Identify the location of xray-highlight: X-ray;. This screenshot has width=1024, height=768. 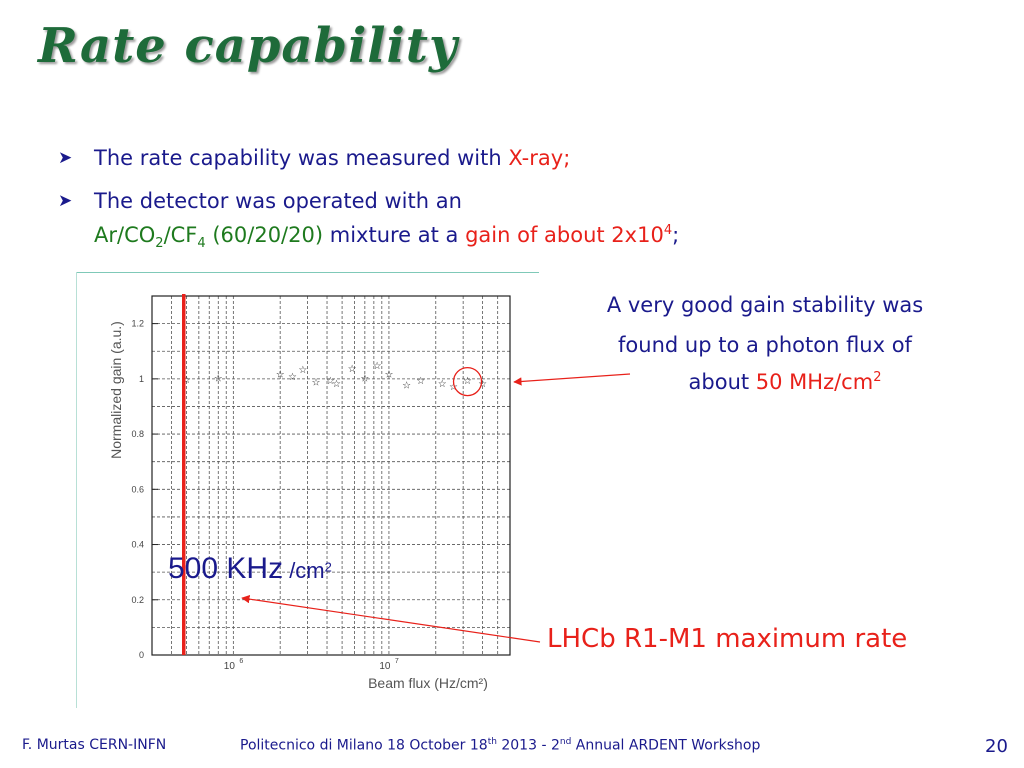
(539, 158).